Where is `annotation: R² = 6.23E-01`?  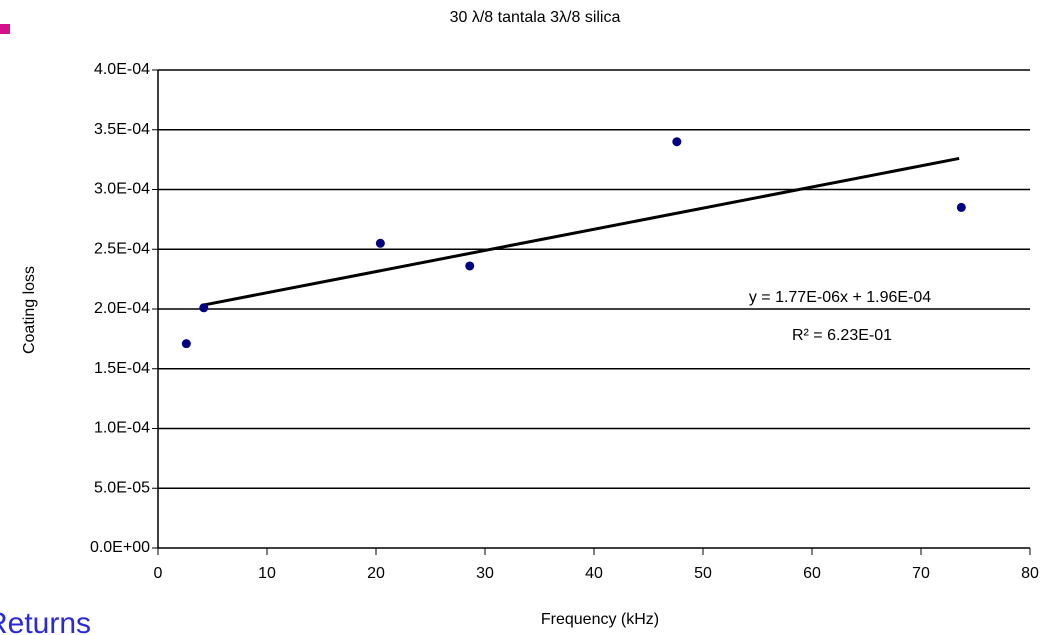 annotation: R² = 6.23E-01 is located at coordinates (842, 335).